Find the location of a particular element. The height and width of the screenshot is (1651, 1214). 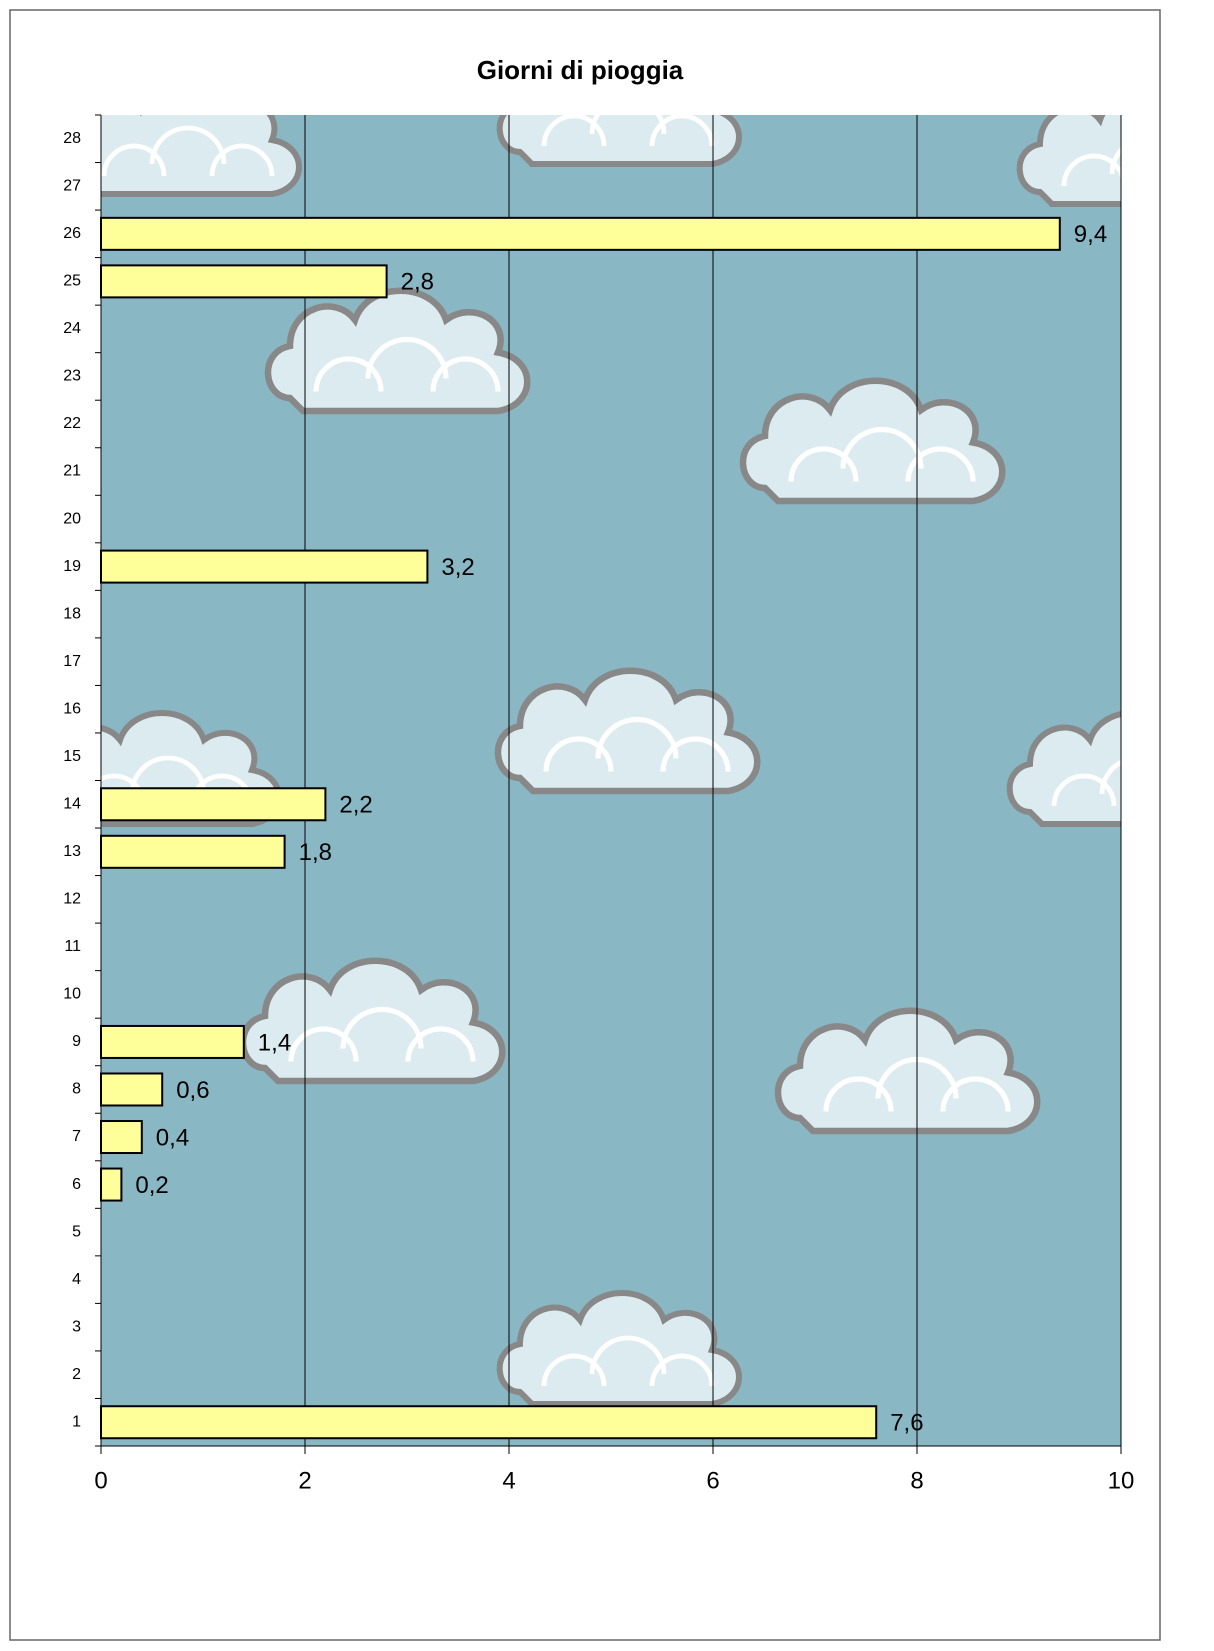

y-tick-label: 8 is located at coordinates (76, 1089).